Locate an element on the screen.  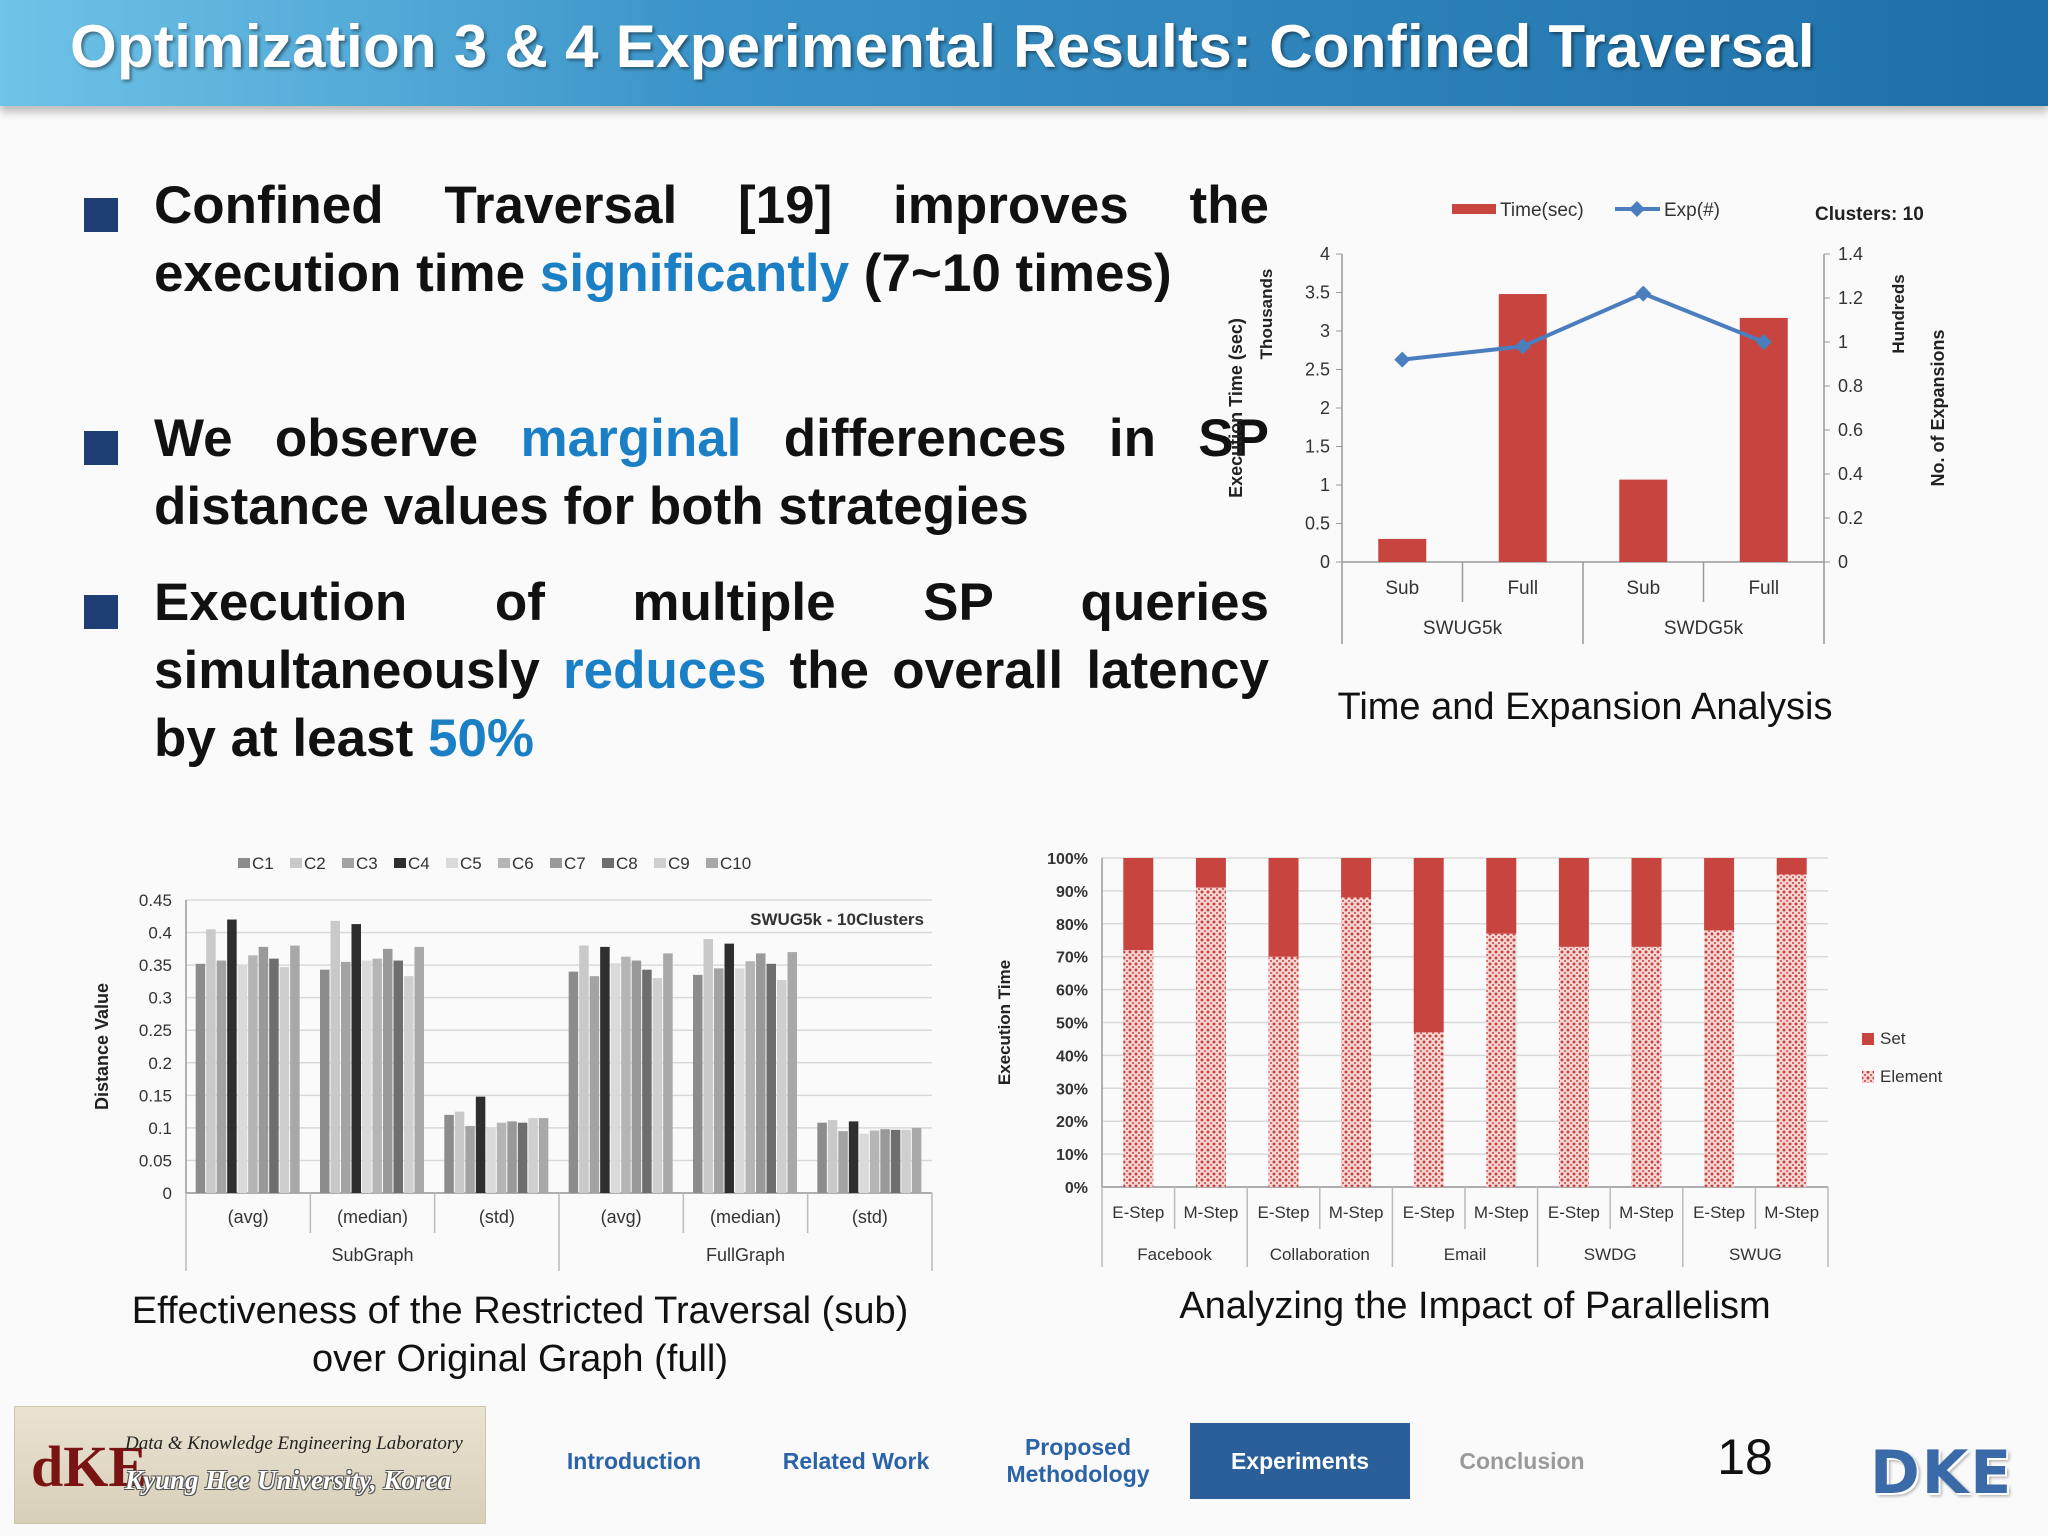
page-number: 18 is located at coordinates (1745, 1457).